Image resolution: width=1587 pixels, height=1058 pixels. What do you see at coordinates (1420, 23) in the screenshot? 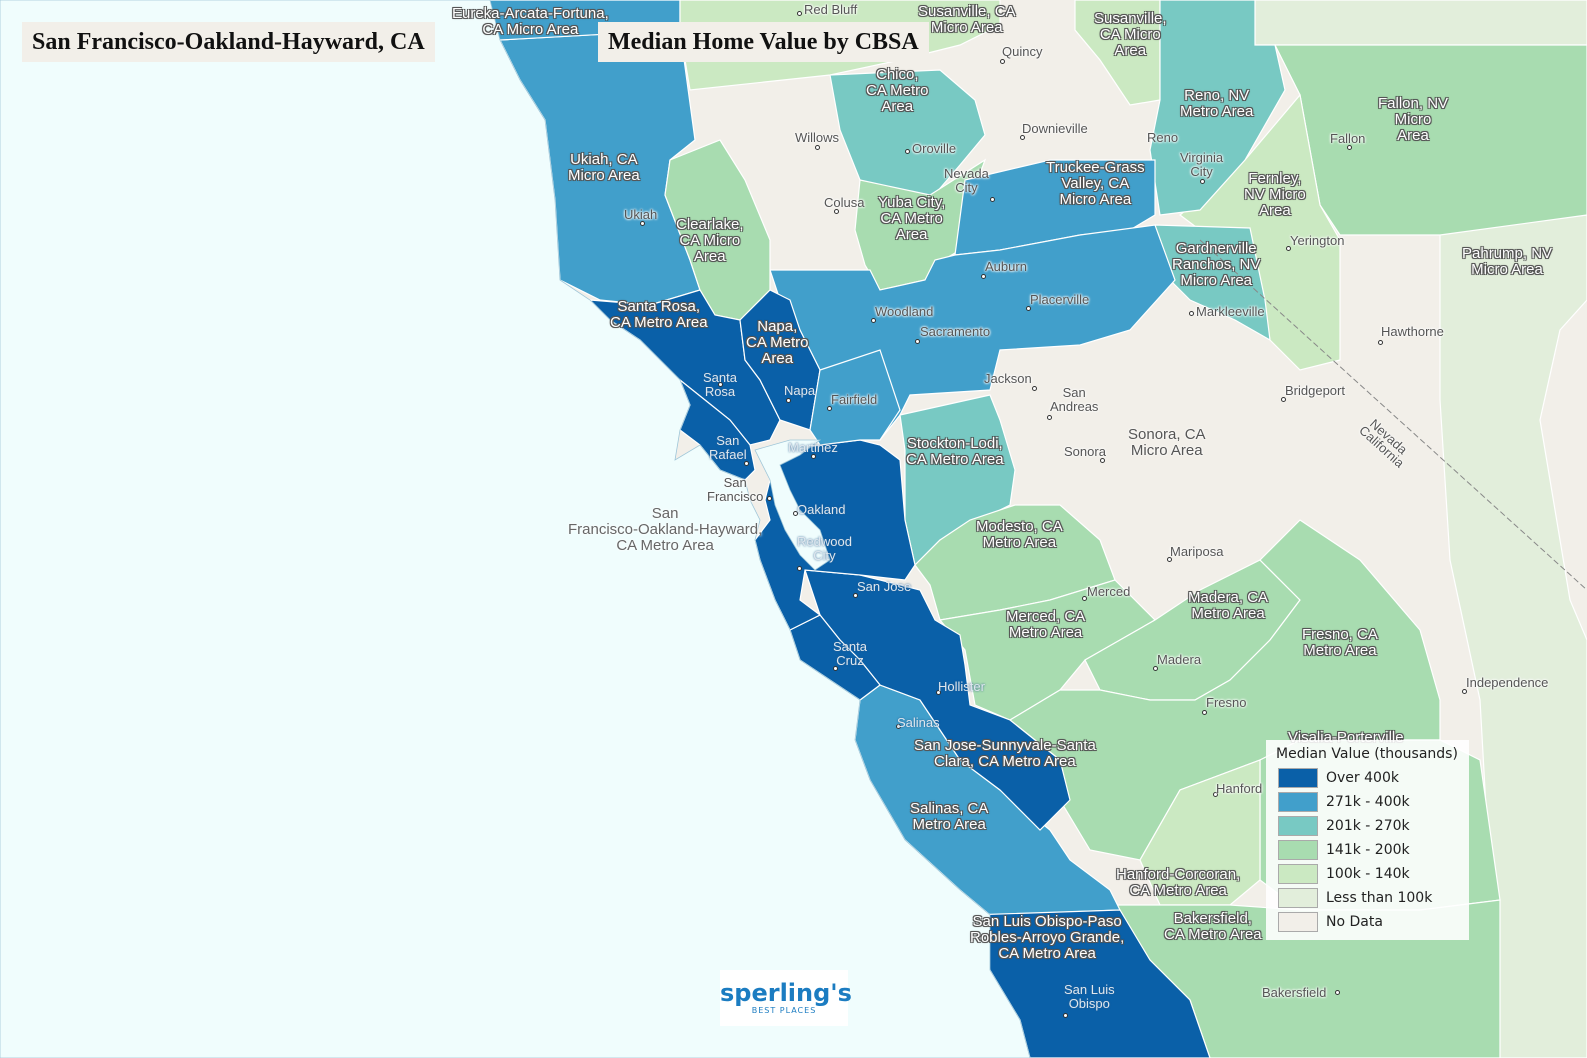
I see `region-less-than-100k-northeast` at bounding box center [1420, 23].